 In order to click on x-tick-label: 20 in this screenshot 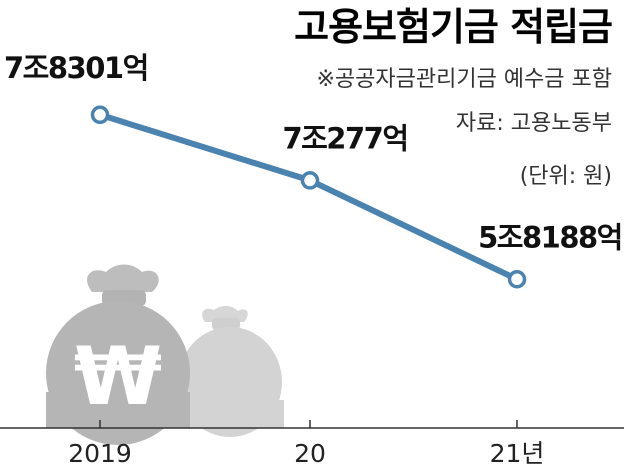, I will do `click(310, 453)`.